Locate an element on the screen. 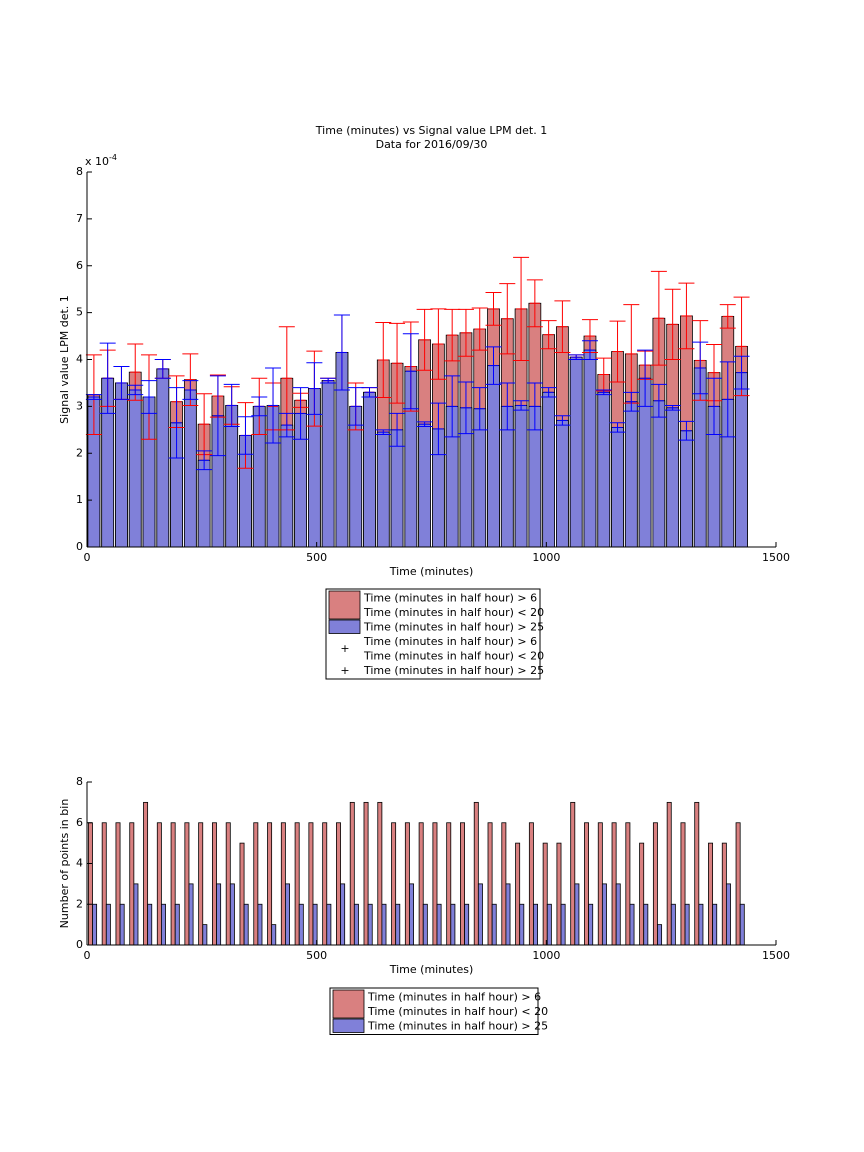 The width and height of the screenshot is (864, 1152). y-tick-label: 2 is located at coordinates (79, 452).